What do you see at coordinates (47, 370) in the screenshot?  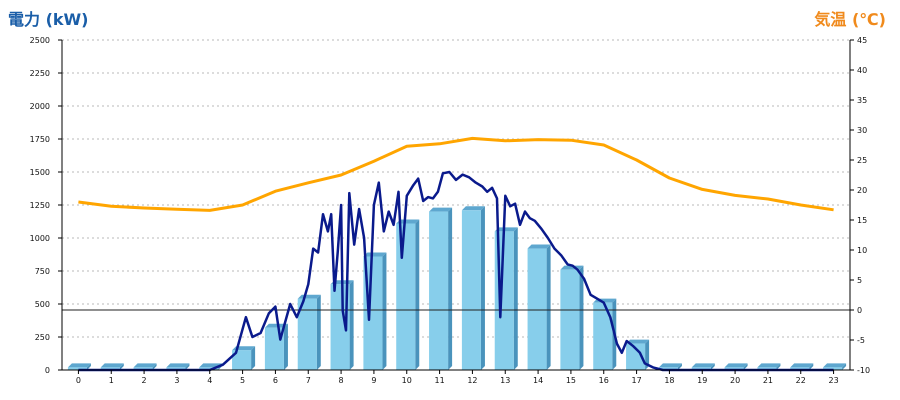 I see `left-tick-label: 0` at bounding box center [47, 370].